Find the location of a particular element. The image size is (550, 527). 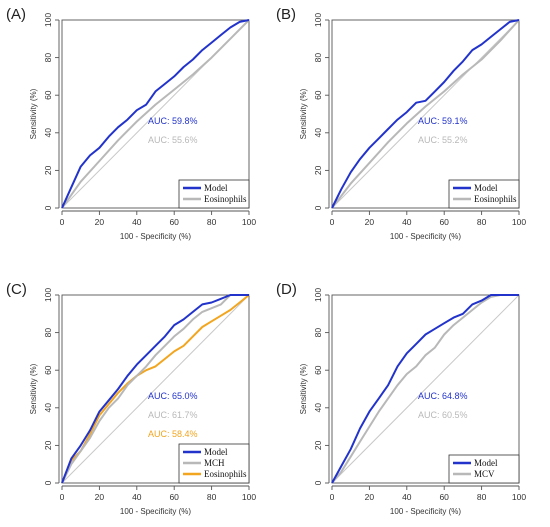

panel-label: (D) is located at coordinates (286, 289).